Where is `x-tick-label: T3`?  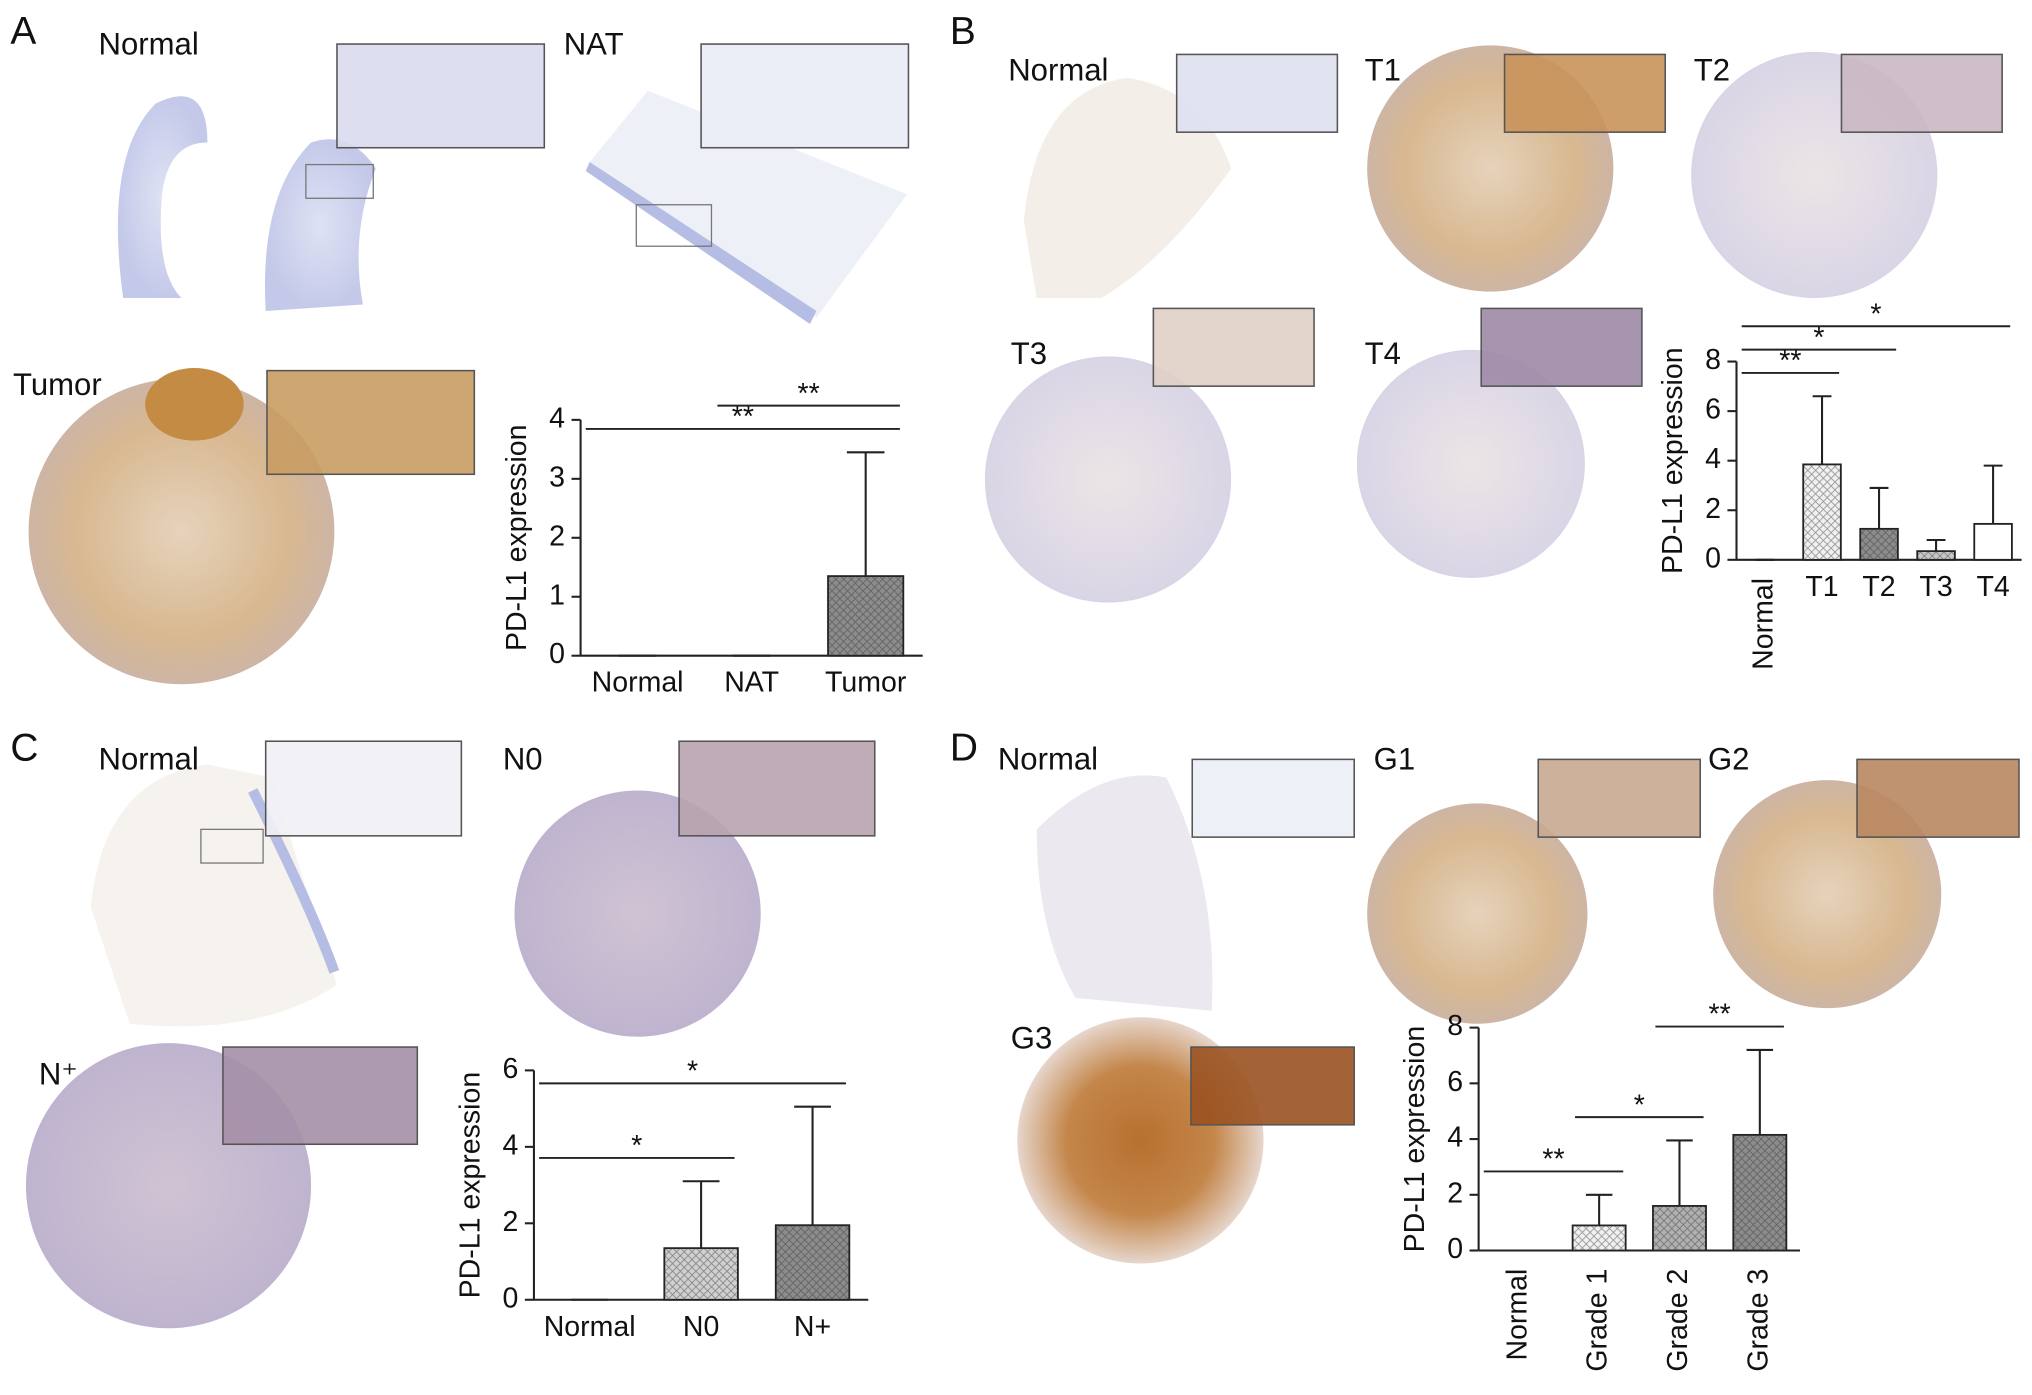 x-tick-label: T3 is located at coordinates (1935, 587).